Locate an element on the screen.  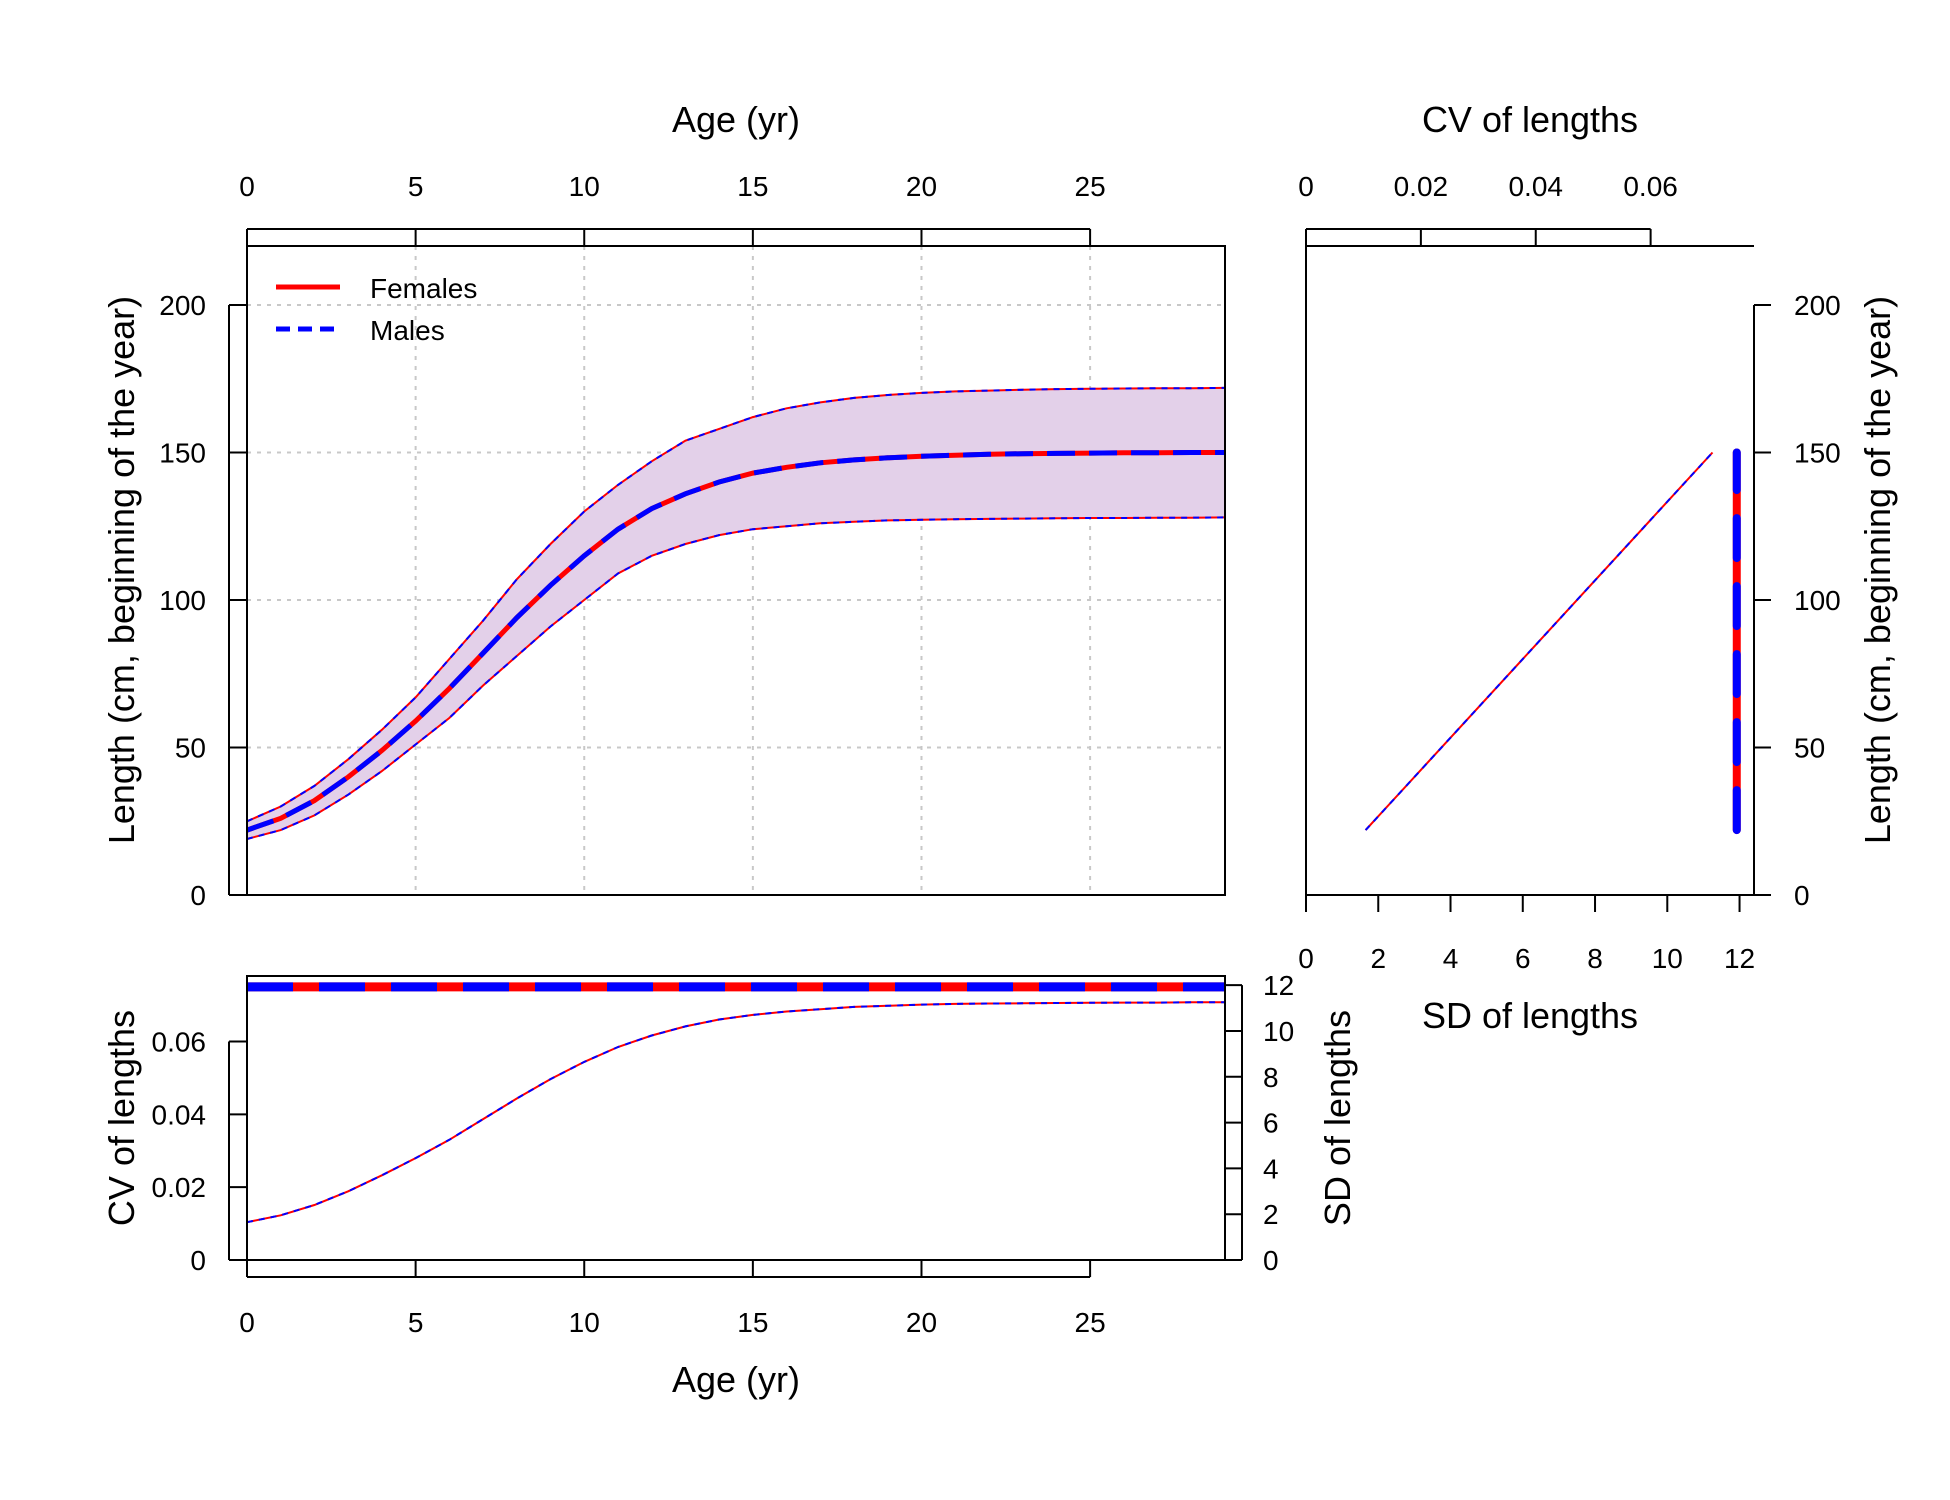
bottom-right-tick-label: 0 is located at coordinates (1271, 1260).